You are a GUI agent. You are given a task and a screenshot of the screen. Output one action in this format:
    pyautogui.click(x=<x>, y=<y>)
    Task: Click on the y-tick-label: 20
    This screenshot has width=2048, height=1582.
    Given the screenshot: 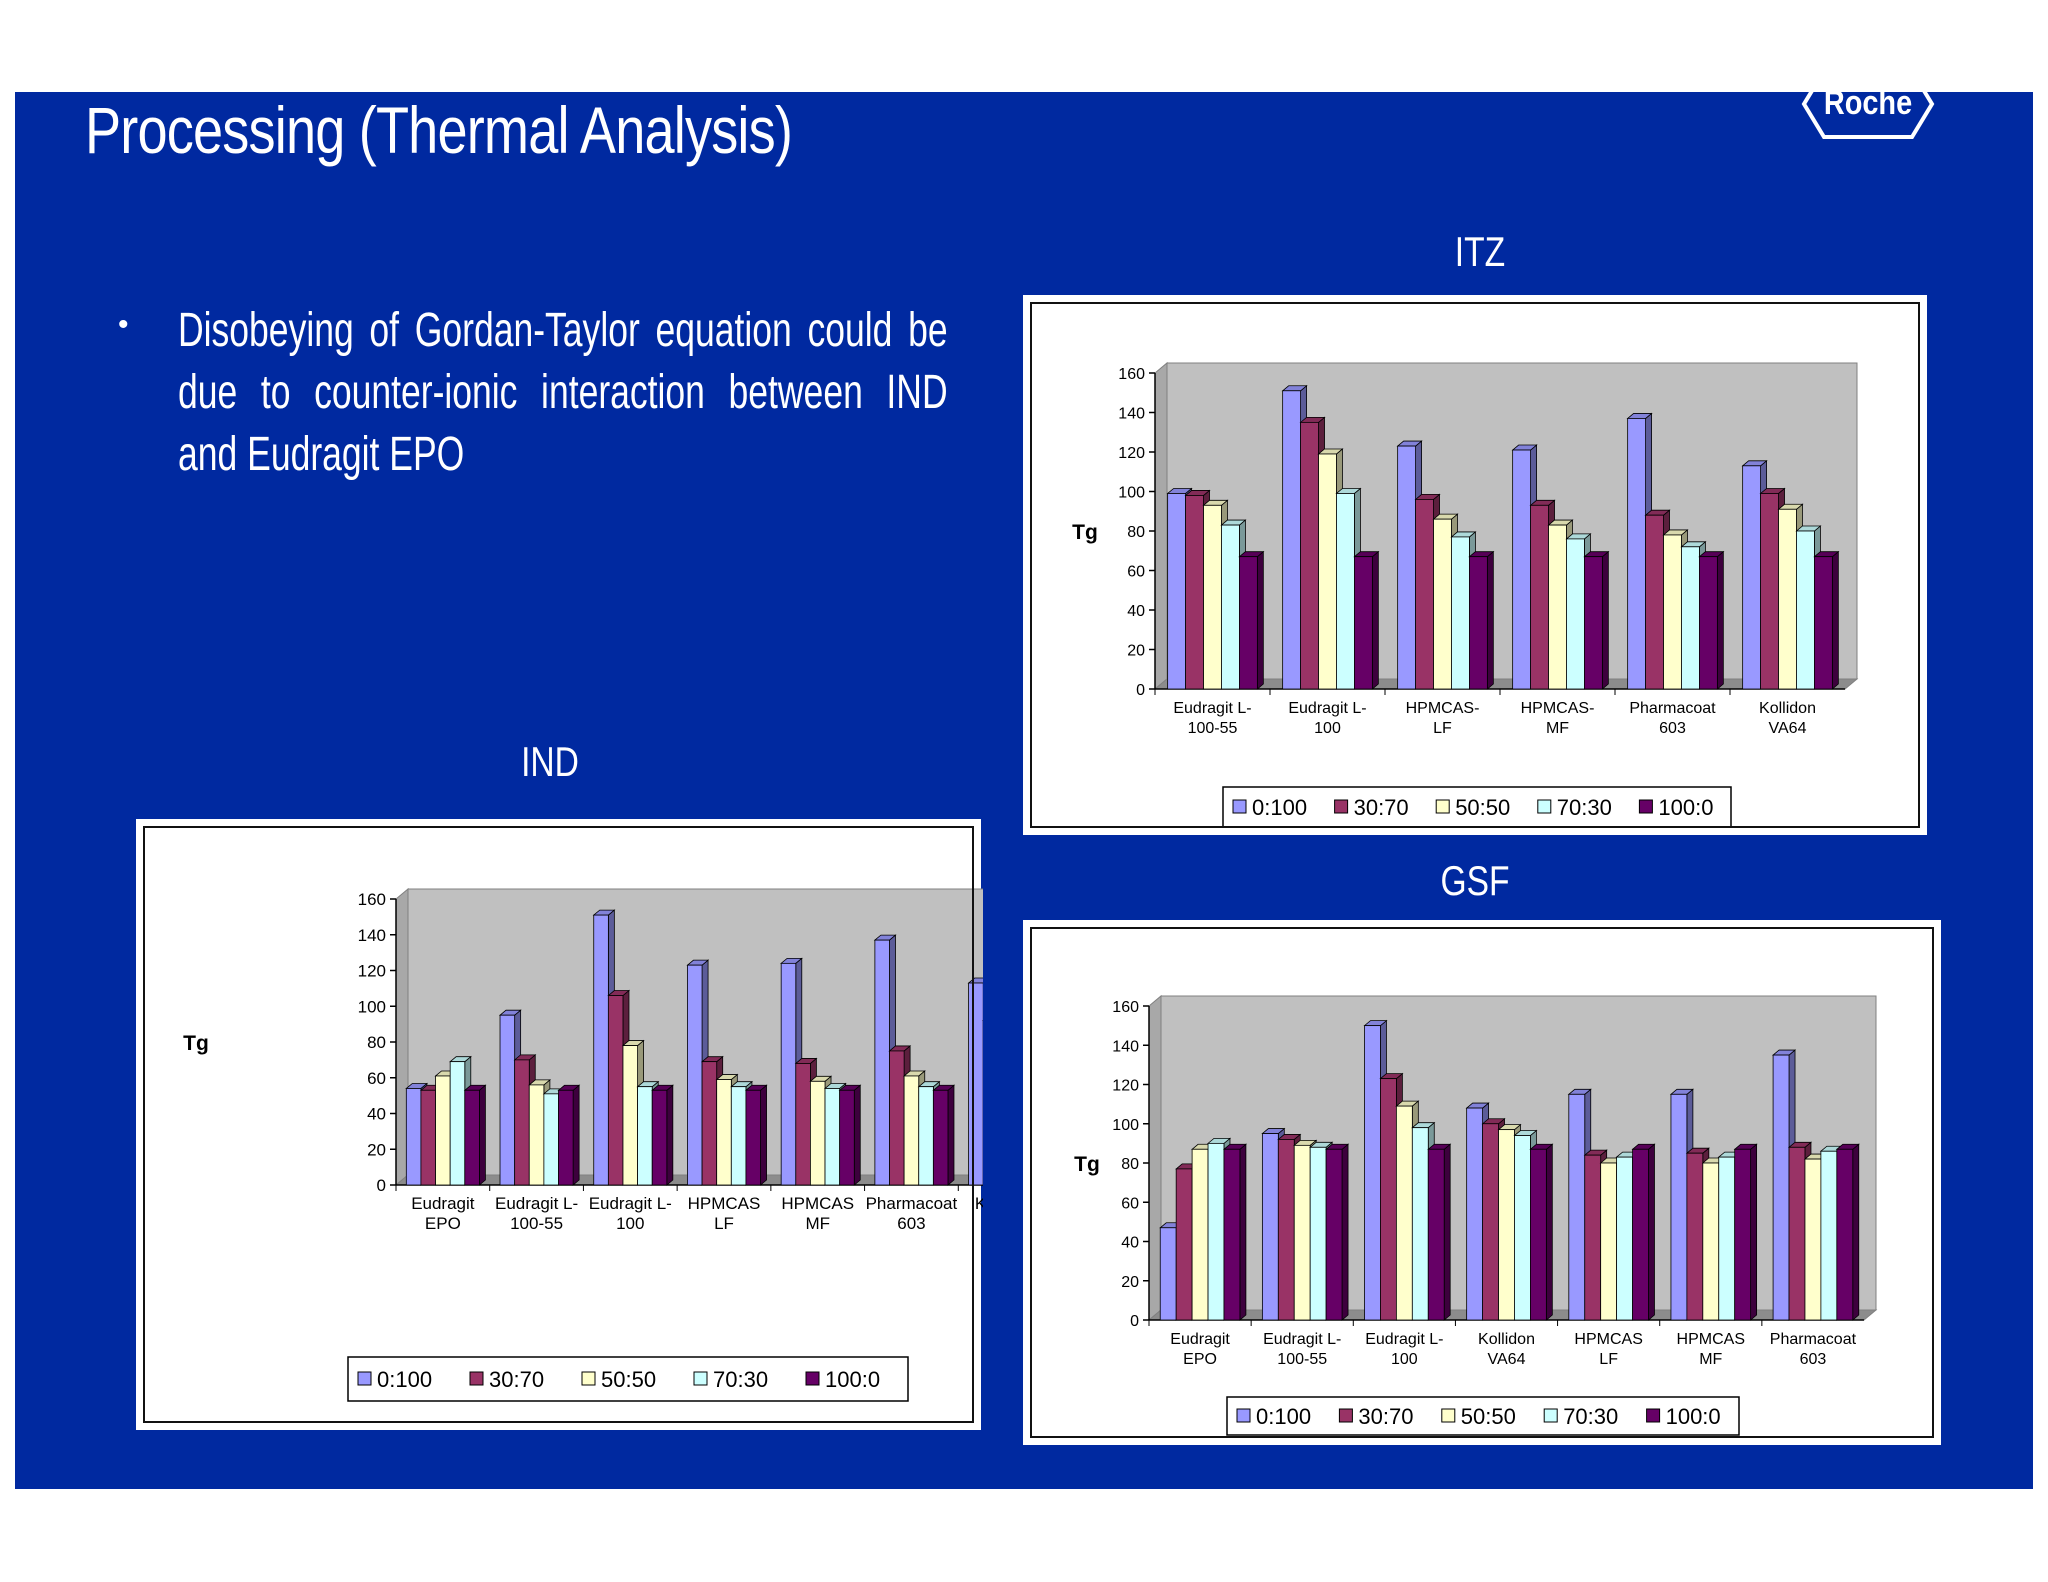 What is the action you would take?
    pyautogui.click(x=1130, y=1282)
    